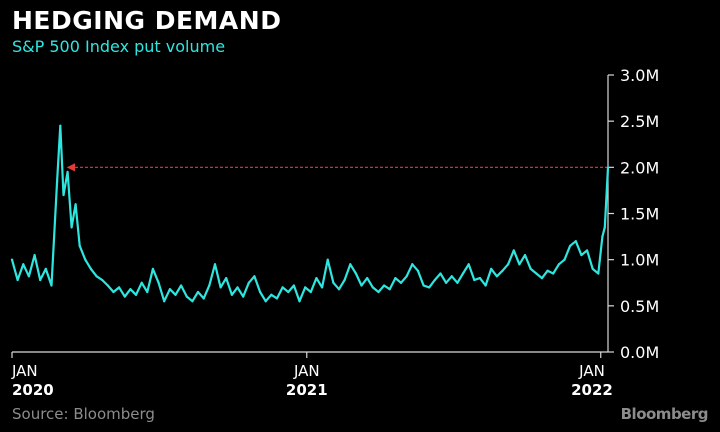  I want to click on y-tick-label: 0.5M, so click(639, 306).